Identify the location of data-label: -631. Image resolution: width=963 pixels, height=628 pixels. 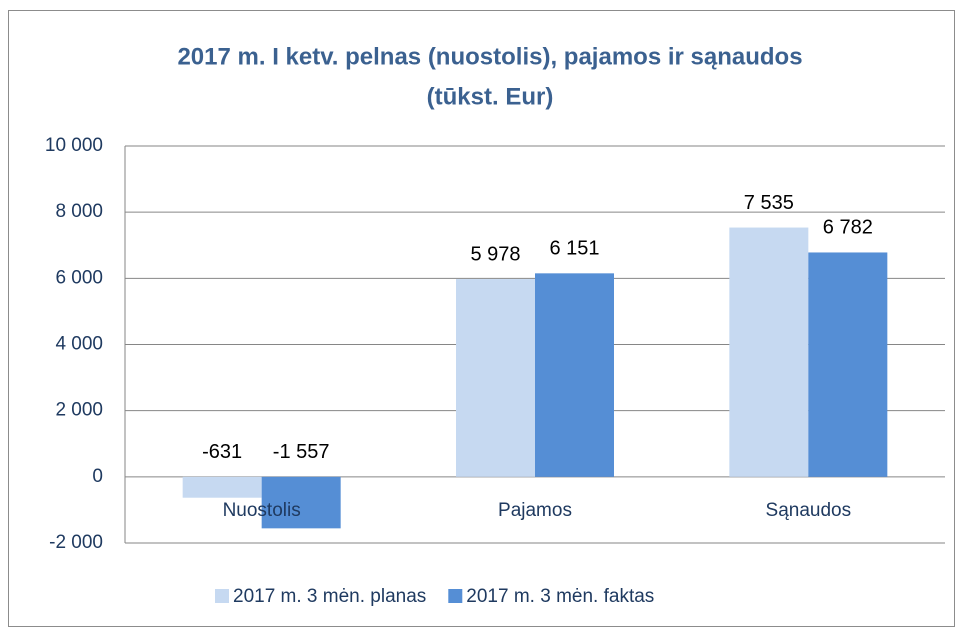
(222, 452).